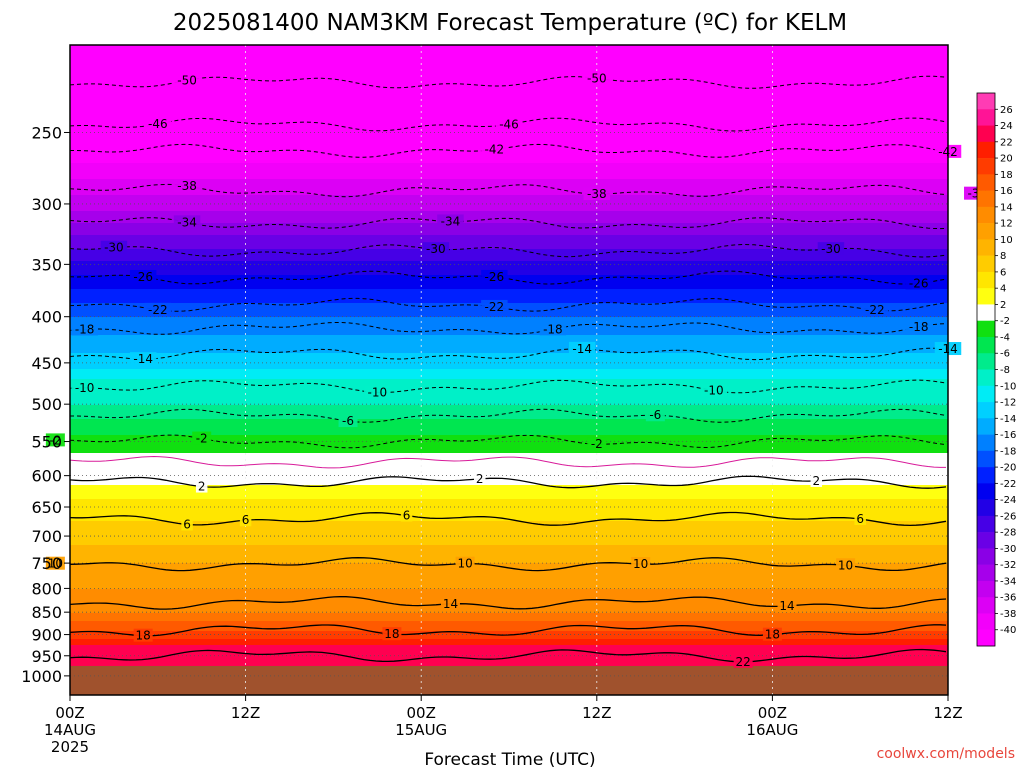 Image resolution: width=1024 pixels, height=768 pixels. Describe the element at coordinates (772, 730) in the screenshot. I see `x-tick-date: 16AUG` at that location.